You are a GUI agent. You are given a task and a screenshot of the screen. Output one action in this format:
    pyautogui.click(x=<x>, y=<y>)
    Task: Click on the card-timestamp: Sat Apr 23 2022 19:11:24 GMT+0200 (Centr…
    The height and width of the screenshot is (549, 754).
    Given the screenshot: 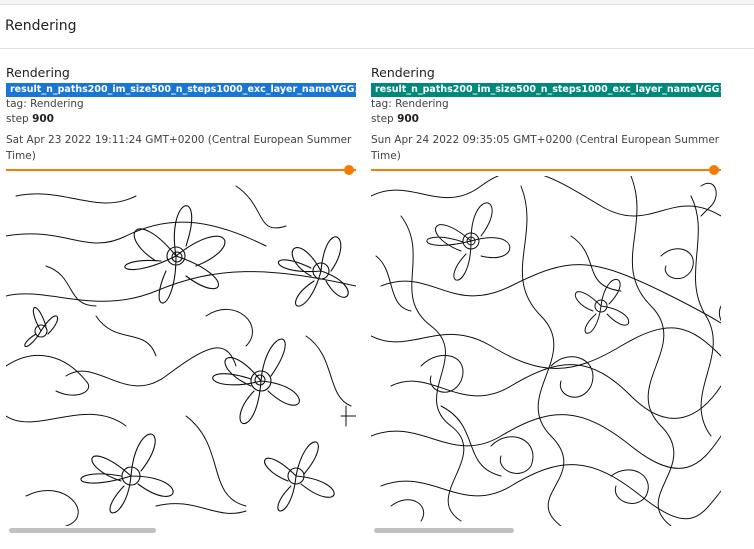 What is the action you would take?
    pyautogui.click(x=179, y=148)
    